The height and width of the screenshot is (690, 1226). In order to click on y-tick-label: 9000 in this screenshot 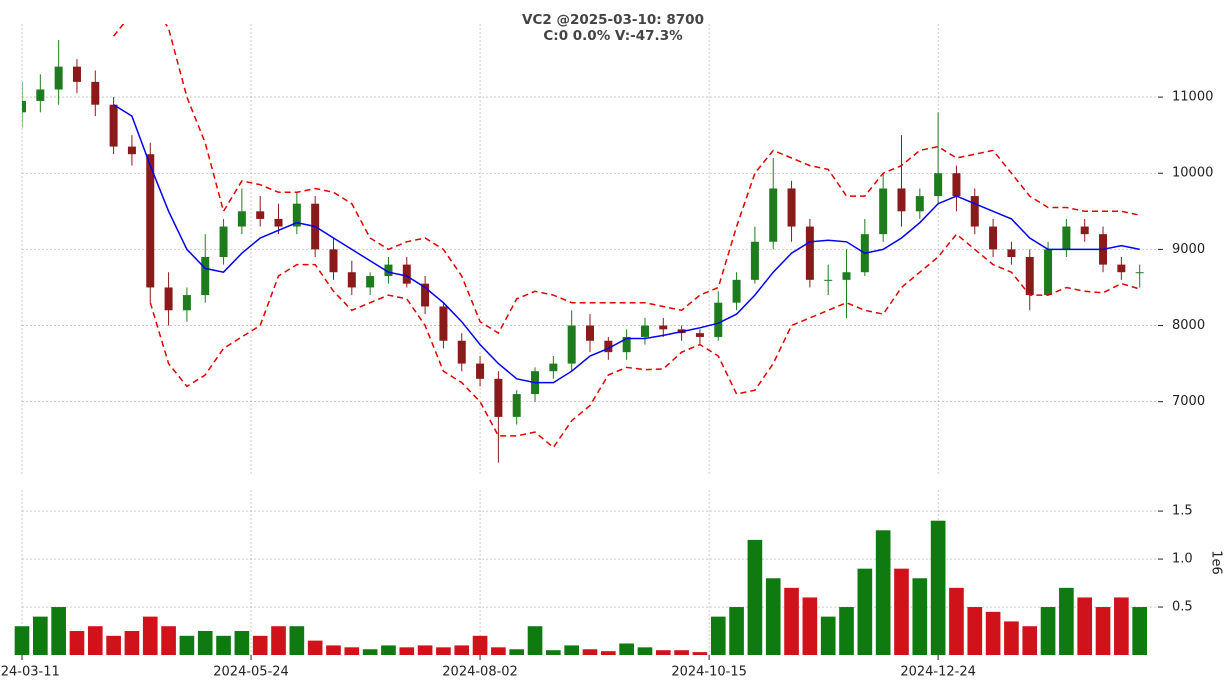, I will do `click(1188, 249)`.